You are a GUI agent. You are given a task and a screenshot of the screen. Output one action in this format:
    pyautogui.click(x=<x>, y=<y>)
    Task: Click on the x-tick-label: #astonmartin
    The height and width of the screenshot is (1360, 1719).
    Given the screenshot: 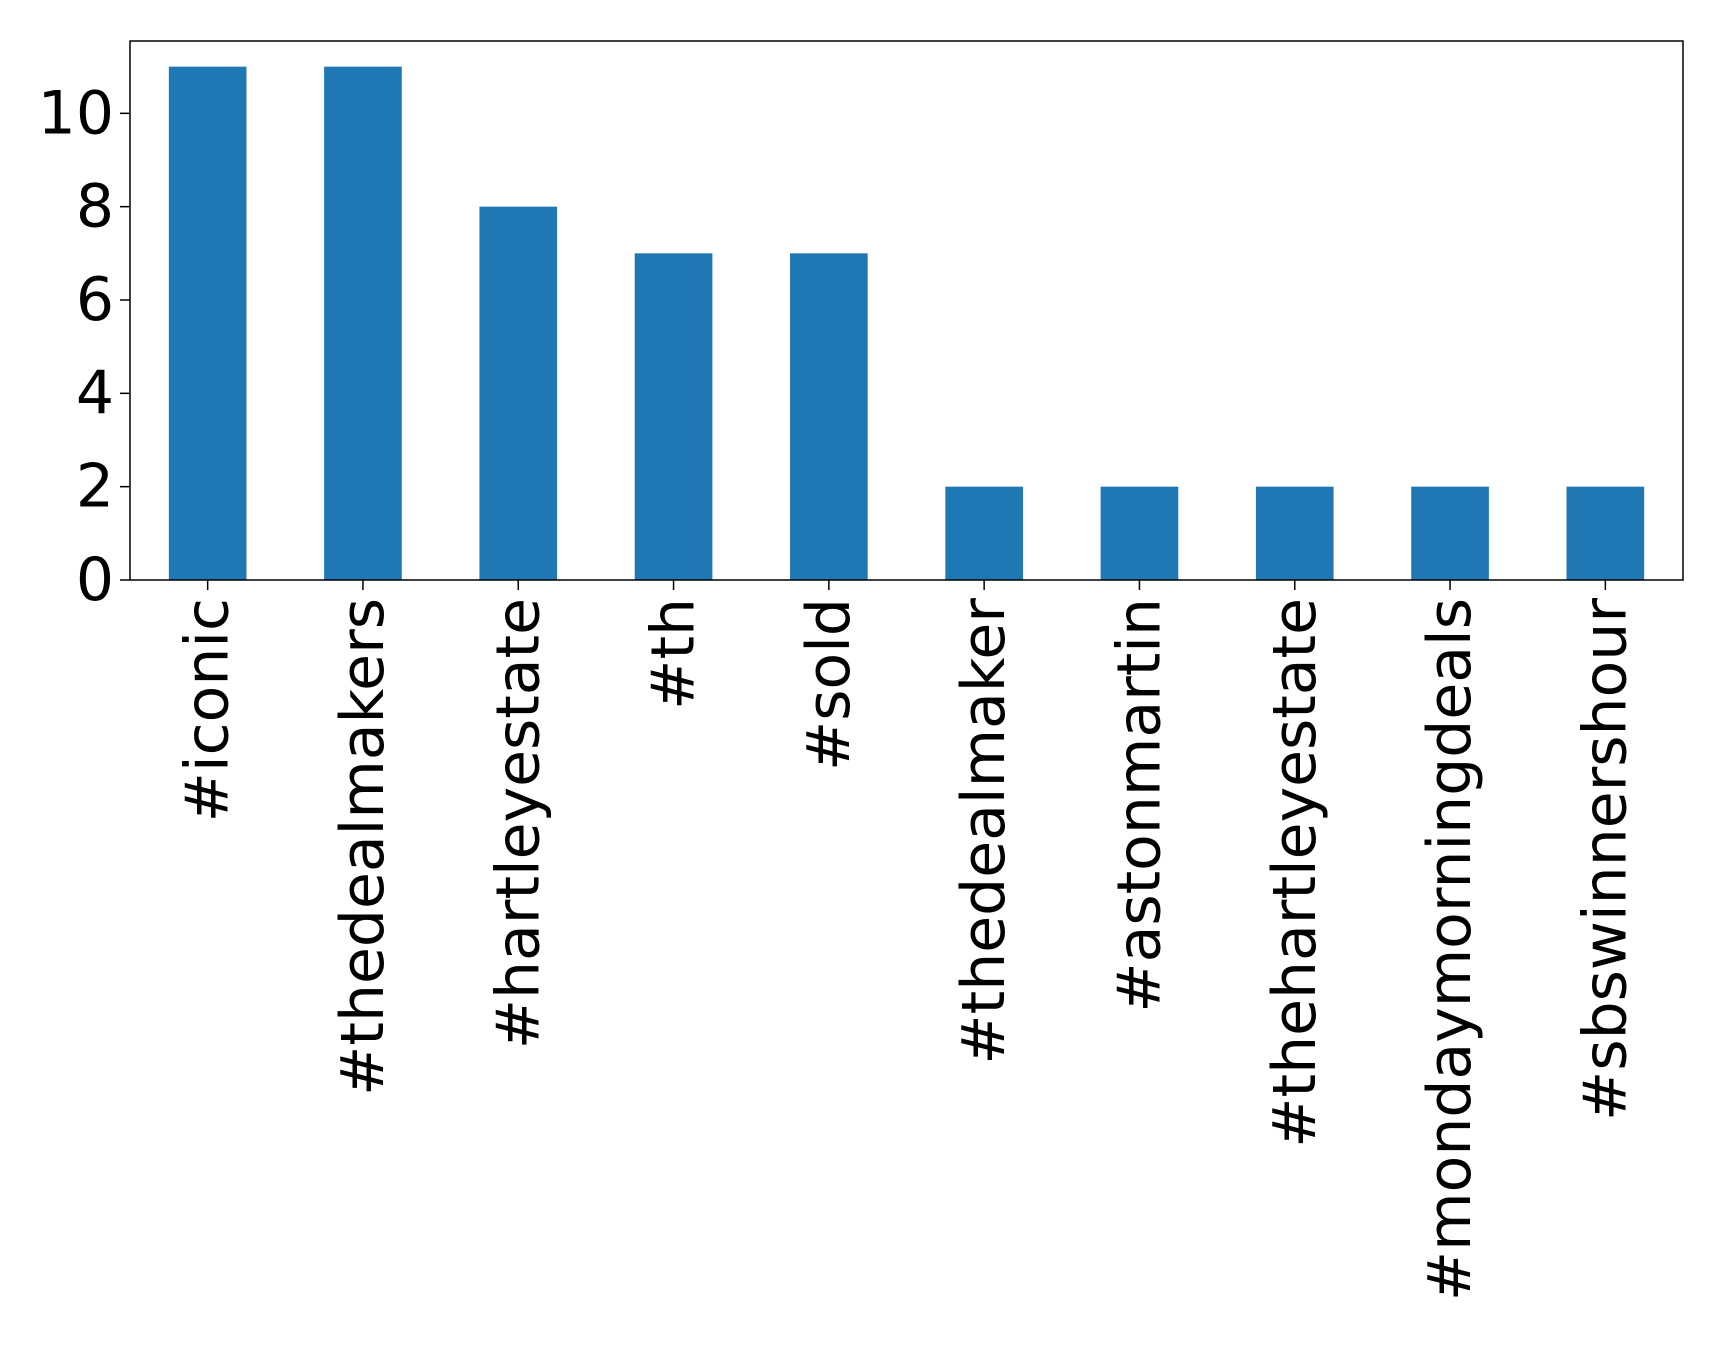 What is the action you would take?
    pyautogui.click(x=1139, y=805)
    